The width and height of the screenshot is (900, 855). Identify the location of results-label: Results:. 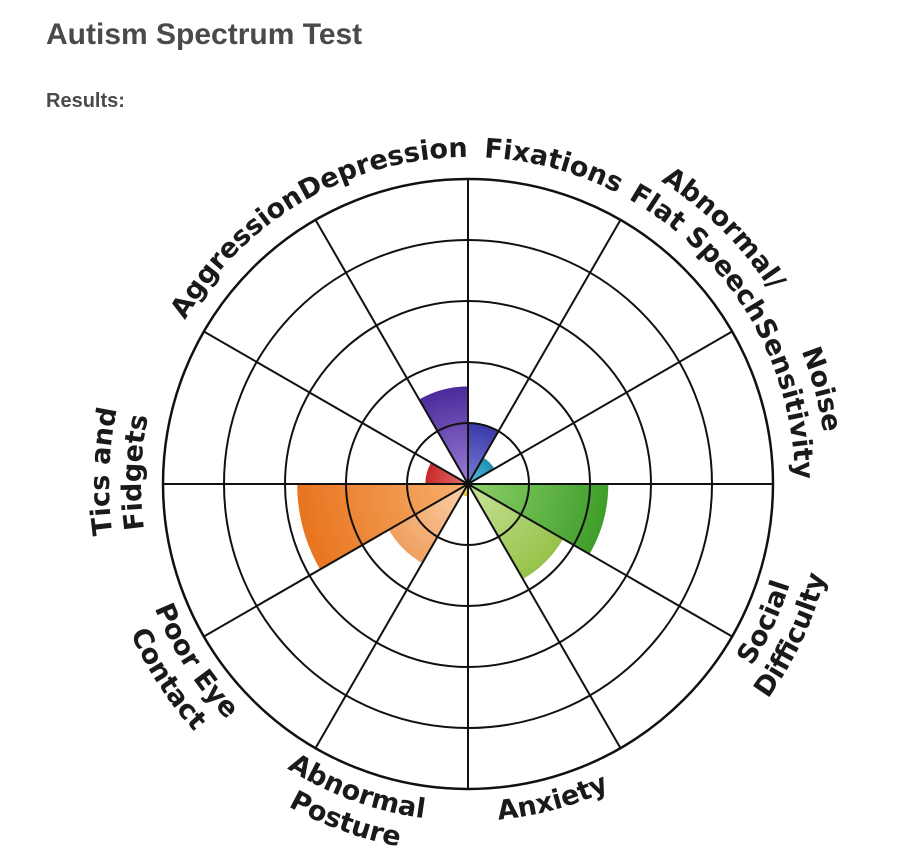
(85, 101).